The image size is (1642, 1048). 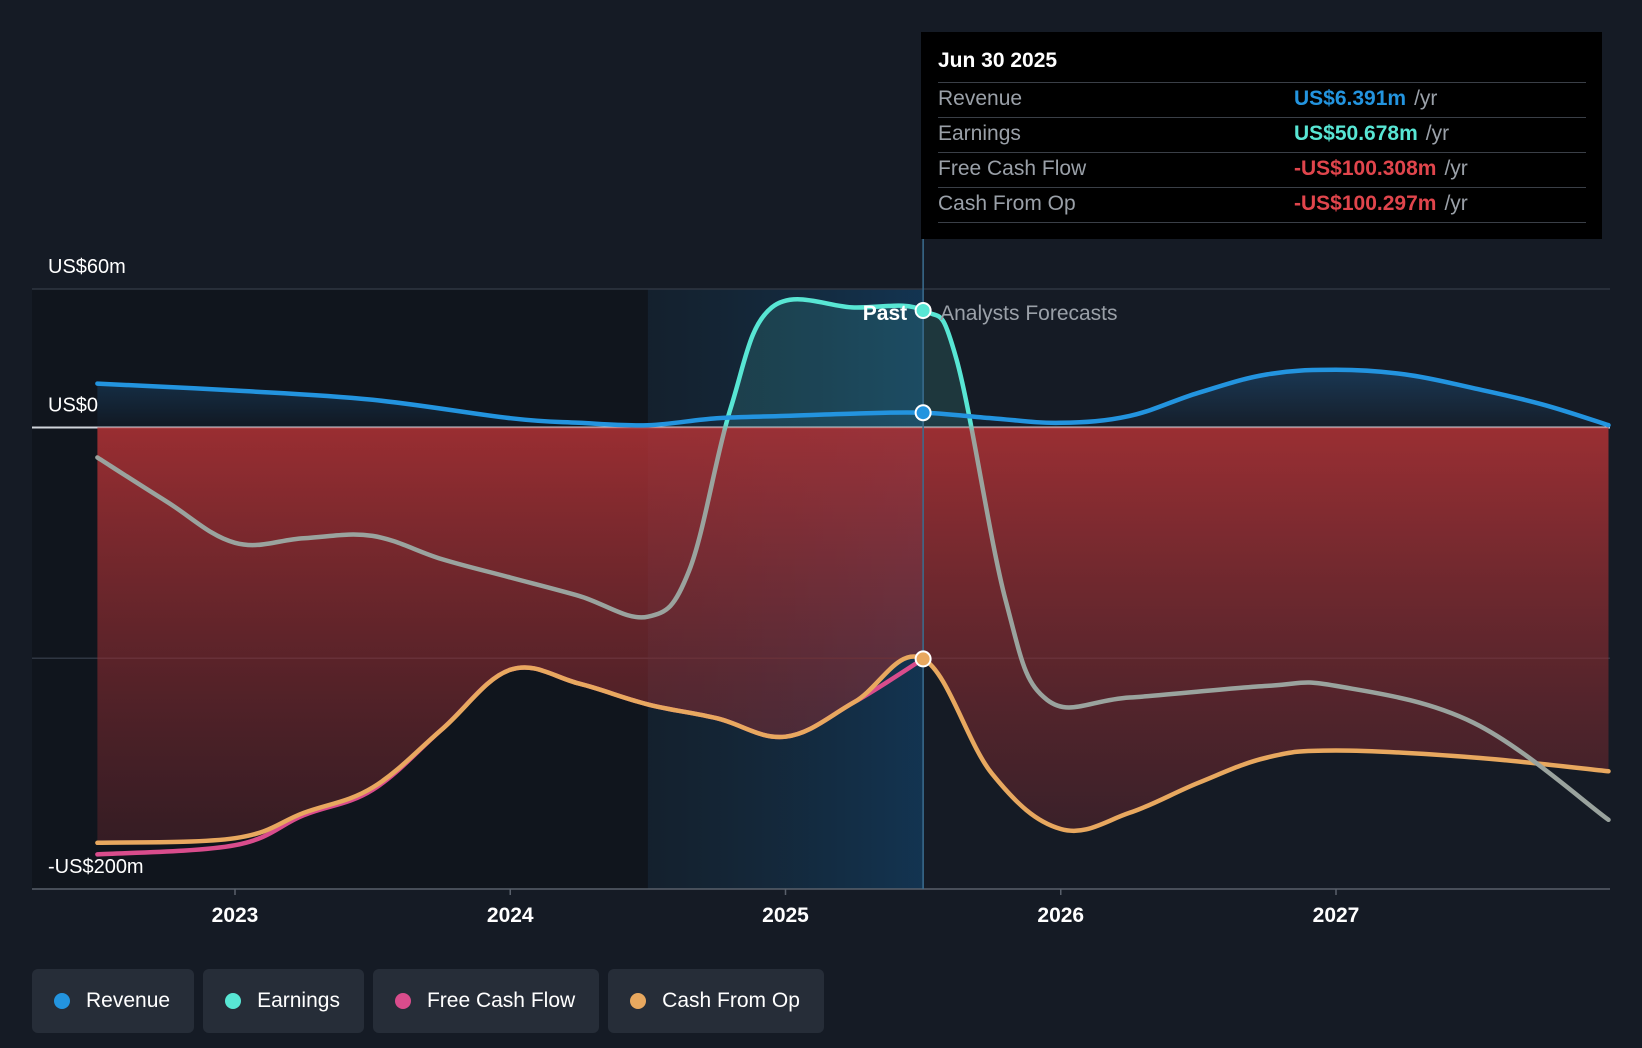 What do you see at coordinates (979, 133) in the screenshot?
I see `tooltip-label: Earnings` at bounding box center [979, 133].